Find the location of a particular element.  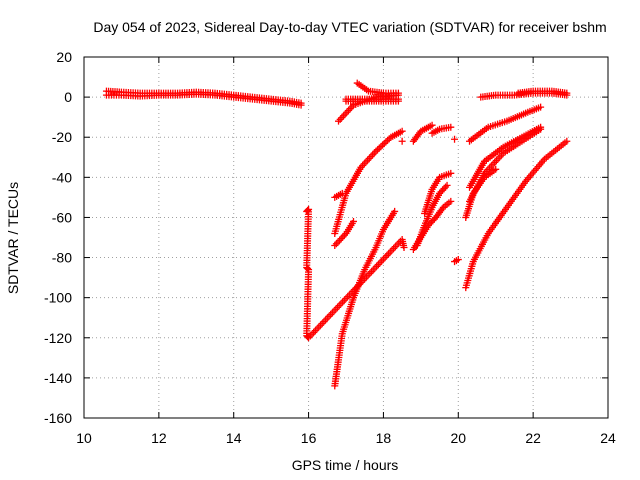

x-tick-label: 24 is located at coordinates (608, 438).